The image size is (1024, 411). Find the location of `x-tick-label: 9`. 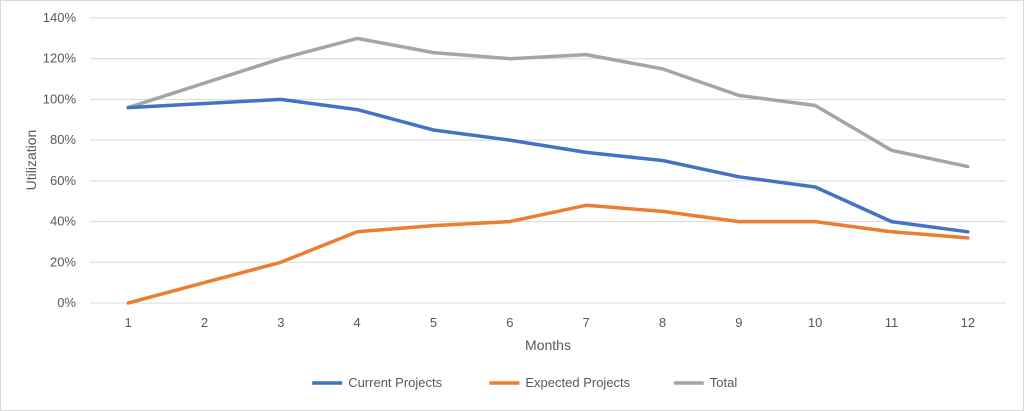

x-tick-label: 9 is located at coordinates (738, 322).